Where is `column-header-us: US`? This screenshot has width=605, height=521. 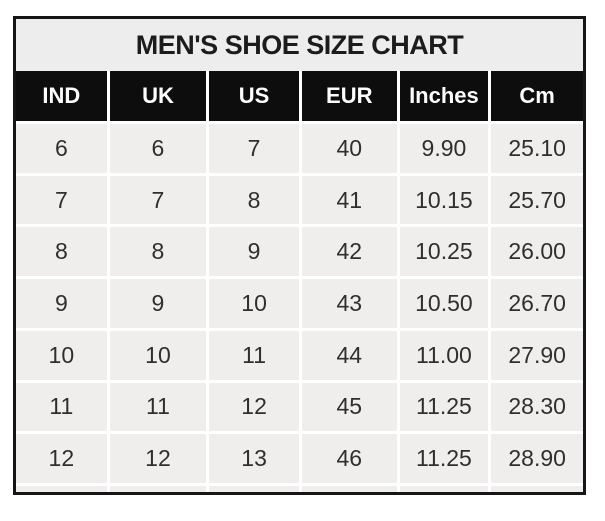 column-header-us: US is located at coordinates (254, 96).